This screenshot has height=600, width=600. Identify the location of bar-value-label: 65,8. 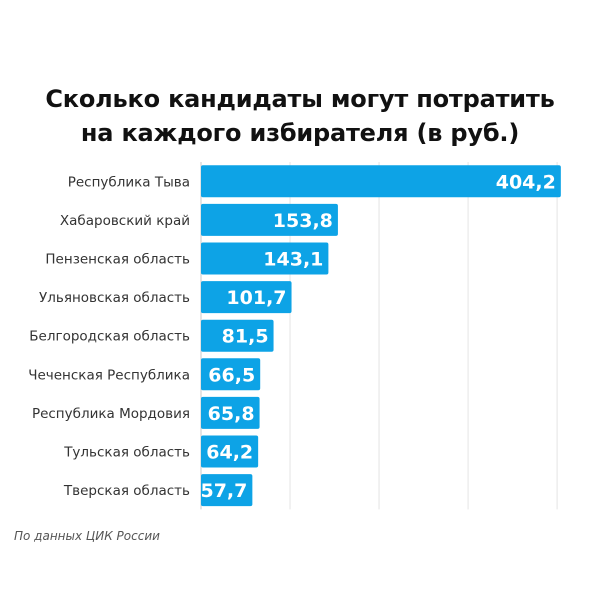
(231, 414).